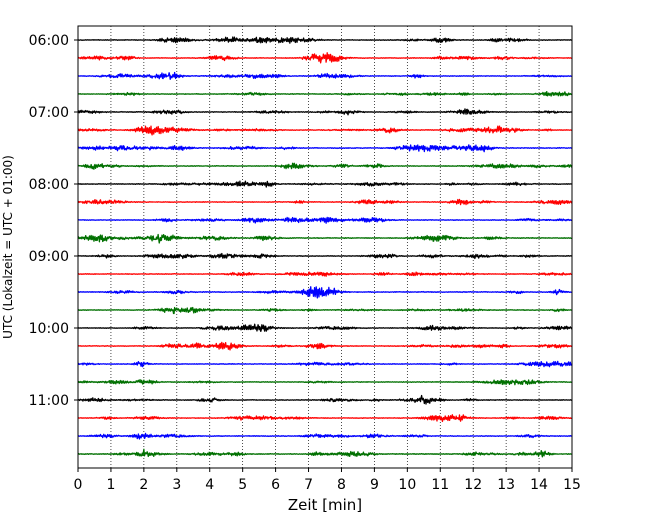  Describe the element at coordinates (53, 221) in the screenshot. I see `y-axis-ticks: 06:00 07:00 08:00 09:00 10:00 11:00` at that location.